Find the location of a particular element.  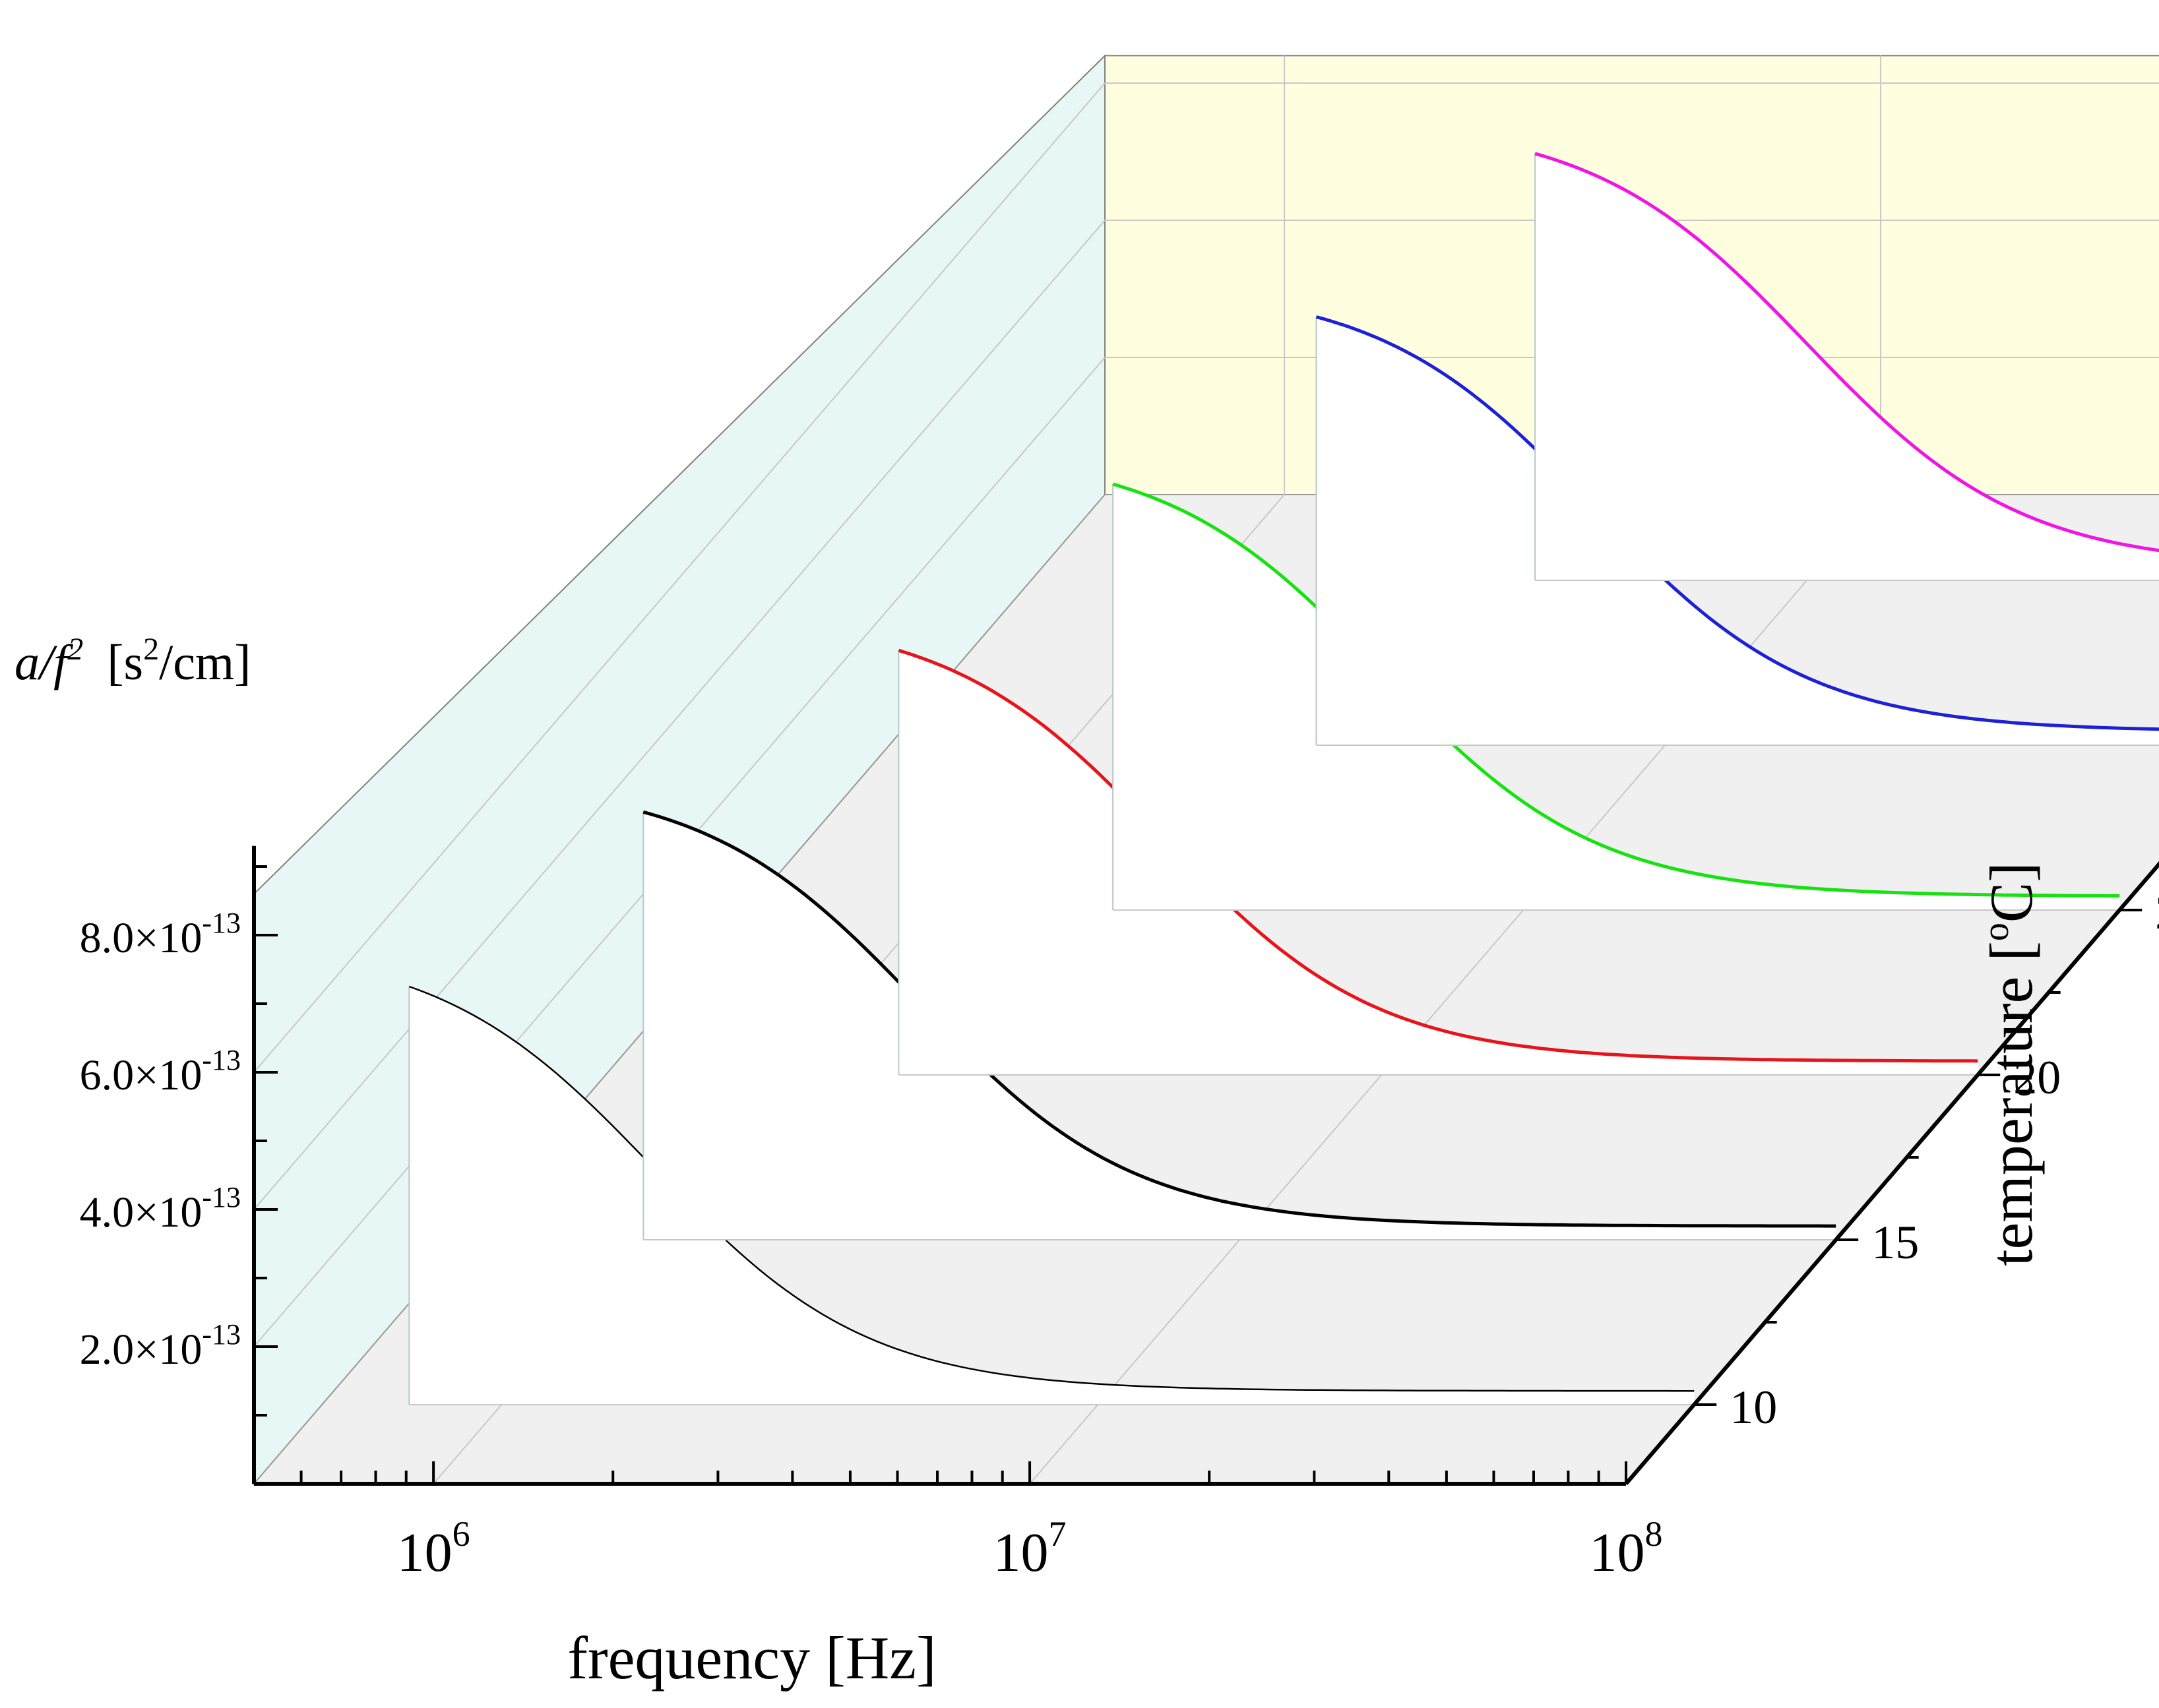

x-tick-label: 10⁶ is located at coordinates (434, 1548).